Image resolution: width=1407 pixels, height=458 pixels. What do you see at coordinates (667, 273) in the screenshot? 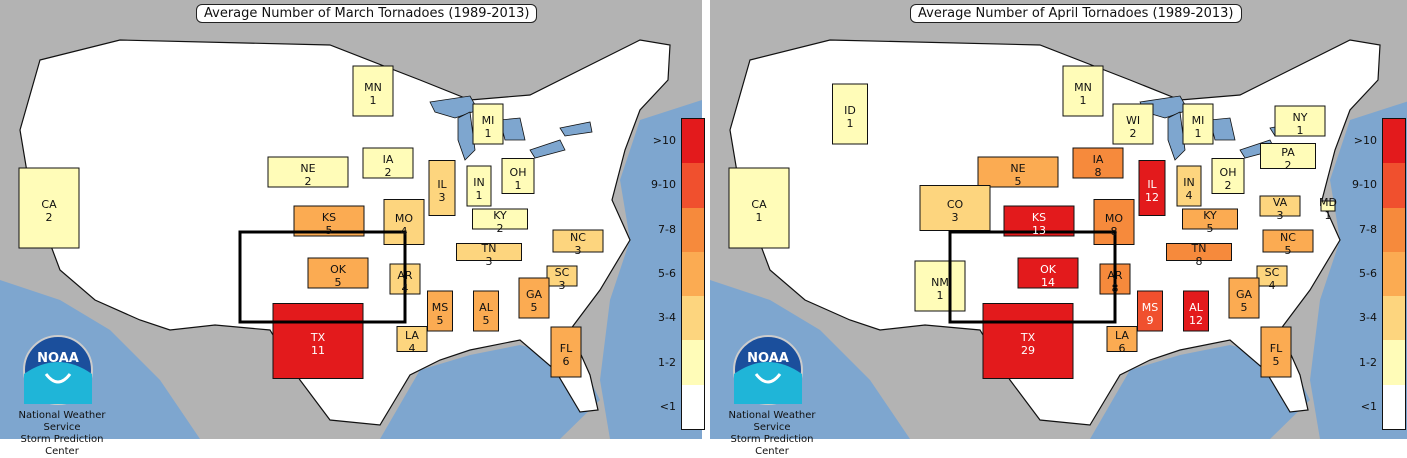
I see `legend-label-3: 5-6` at bounding box center [667, 273].